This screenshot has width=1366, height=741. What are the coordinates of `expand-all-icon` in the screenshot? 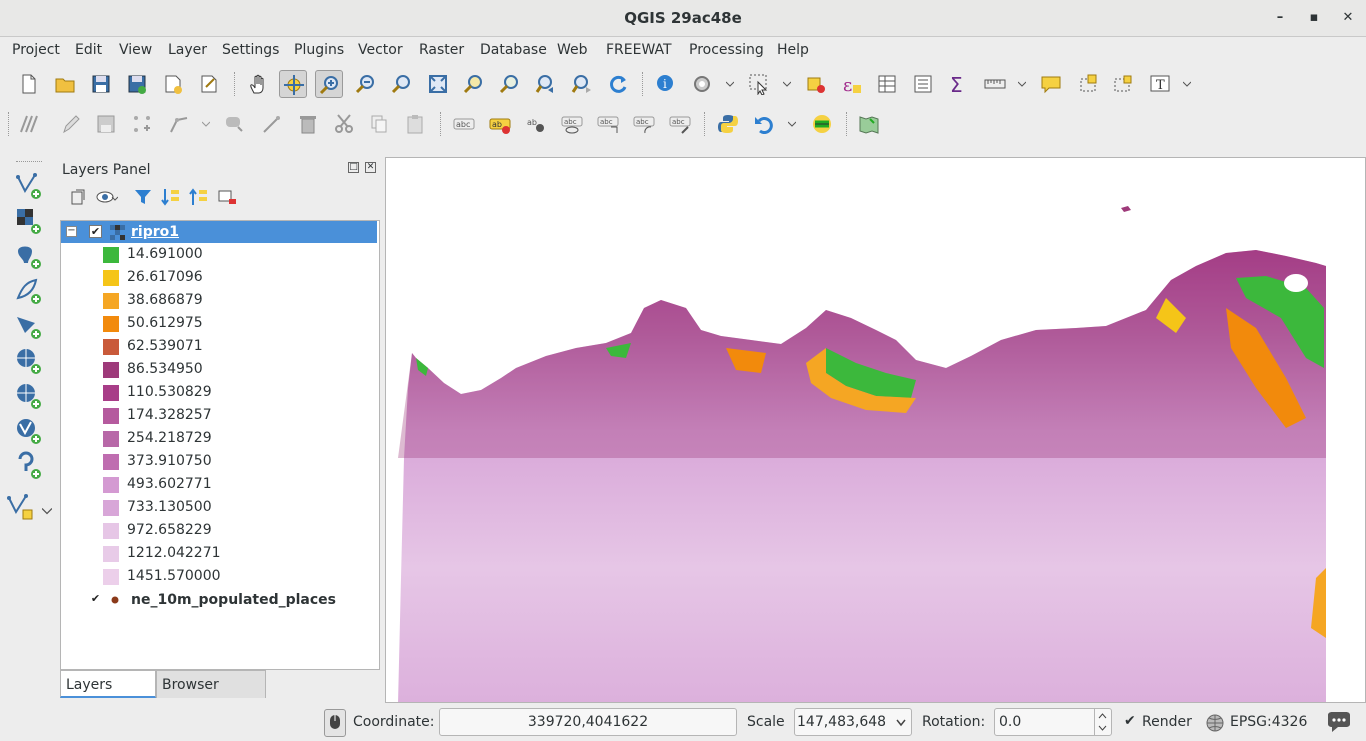 It's located at (172, 198).